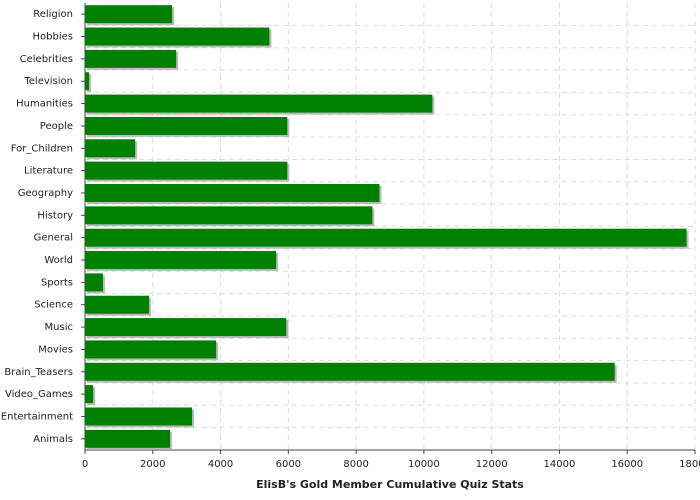 This screenshot has width=700, height=500. Describe the element at coordinates (627, 464) in the screenshot. I see `x-tick-label: 16000` at that location.